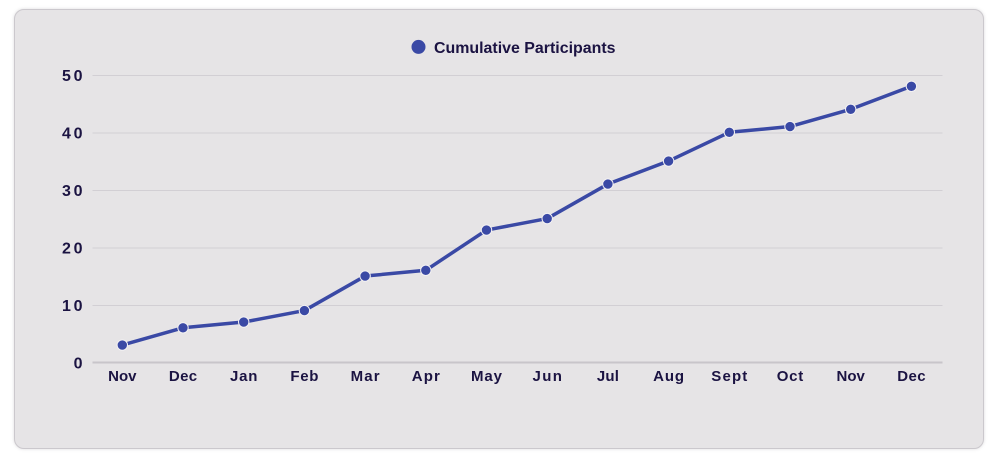 Image resolution: width=1000 pixels, height=457 pixels. Describe the element at coordinates (78, 363) in the screenshot. I see `svg-text: 0` at that location.